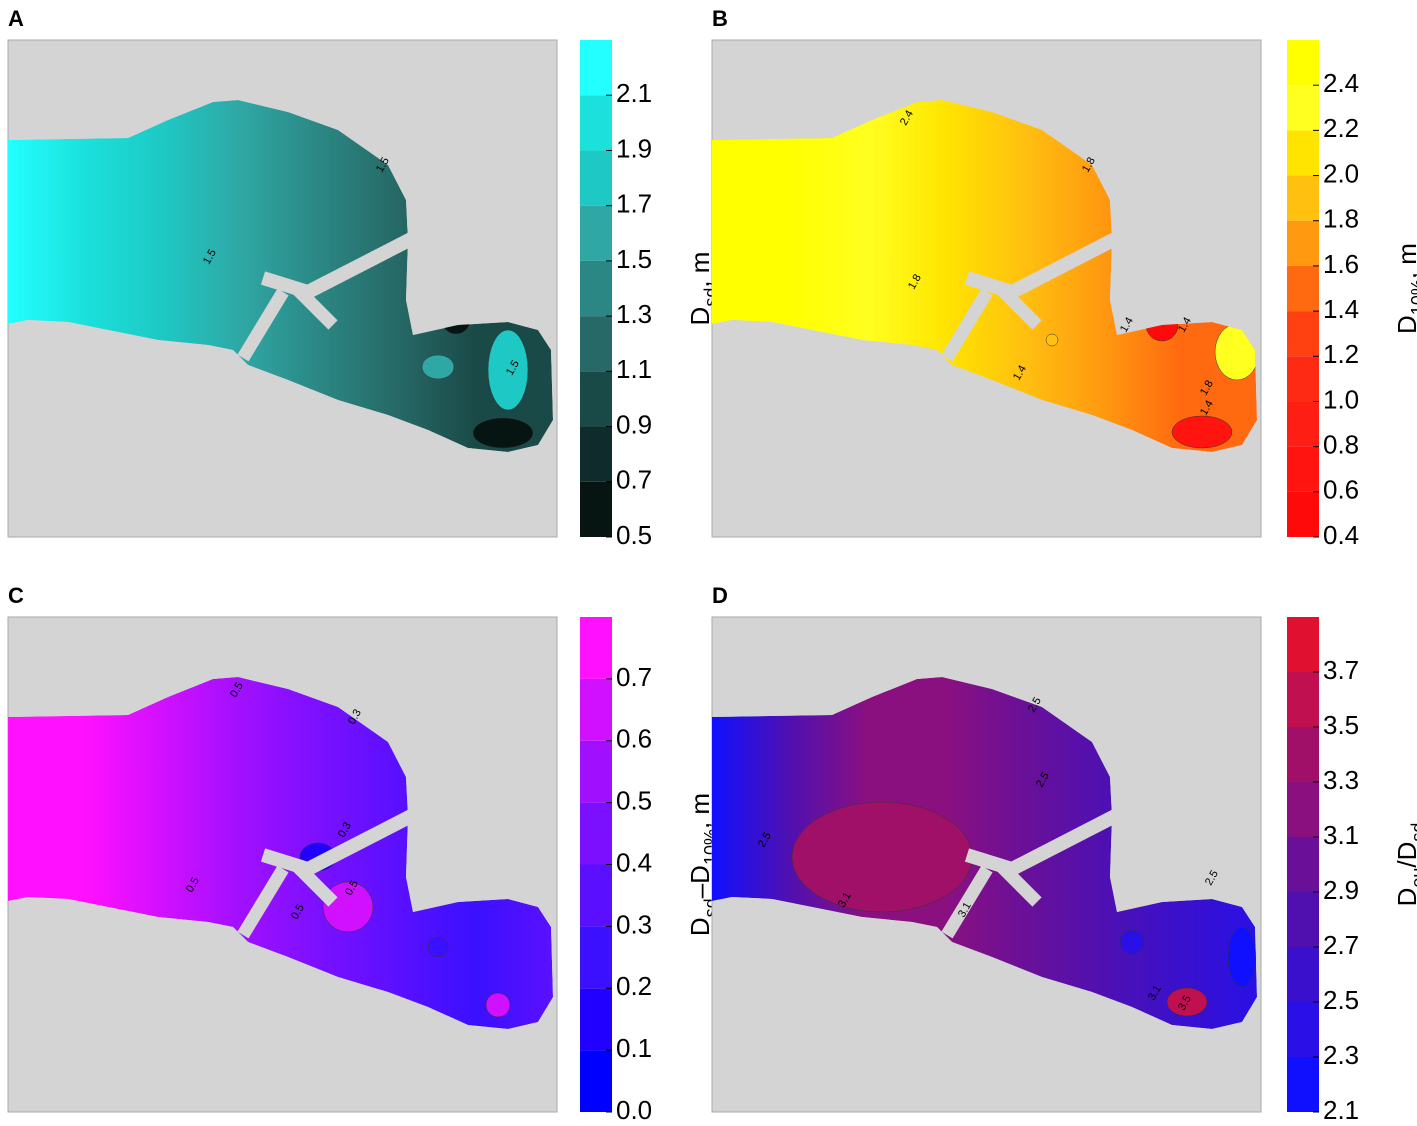 This screenshot has height=1126, width=1417. What do you see at coordinates (1341, 835) in the screenshot?
I see `colorbar-tick-label: 3.1` at bounding box center [1341, 835].